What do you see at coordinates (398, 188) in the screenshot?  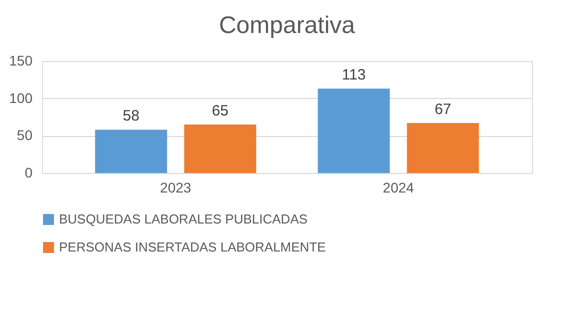 I see `x-tick-label: 2024` at bounding box center [398, 188].